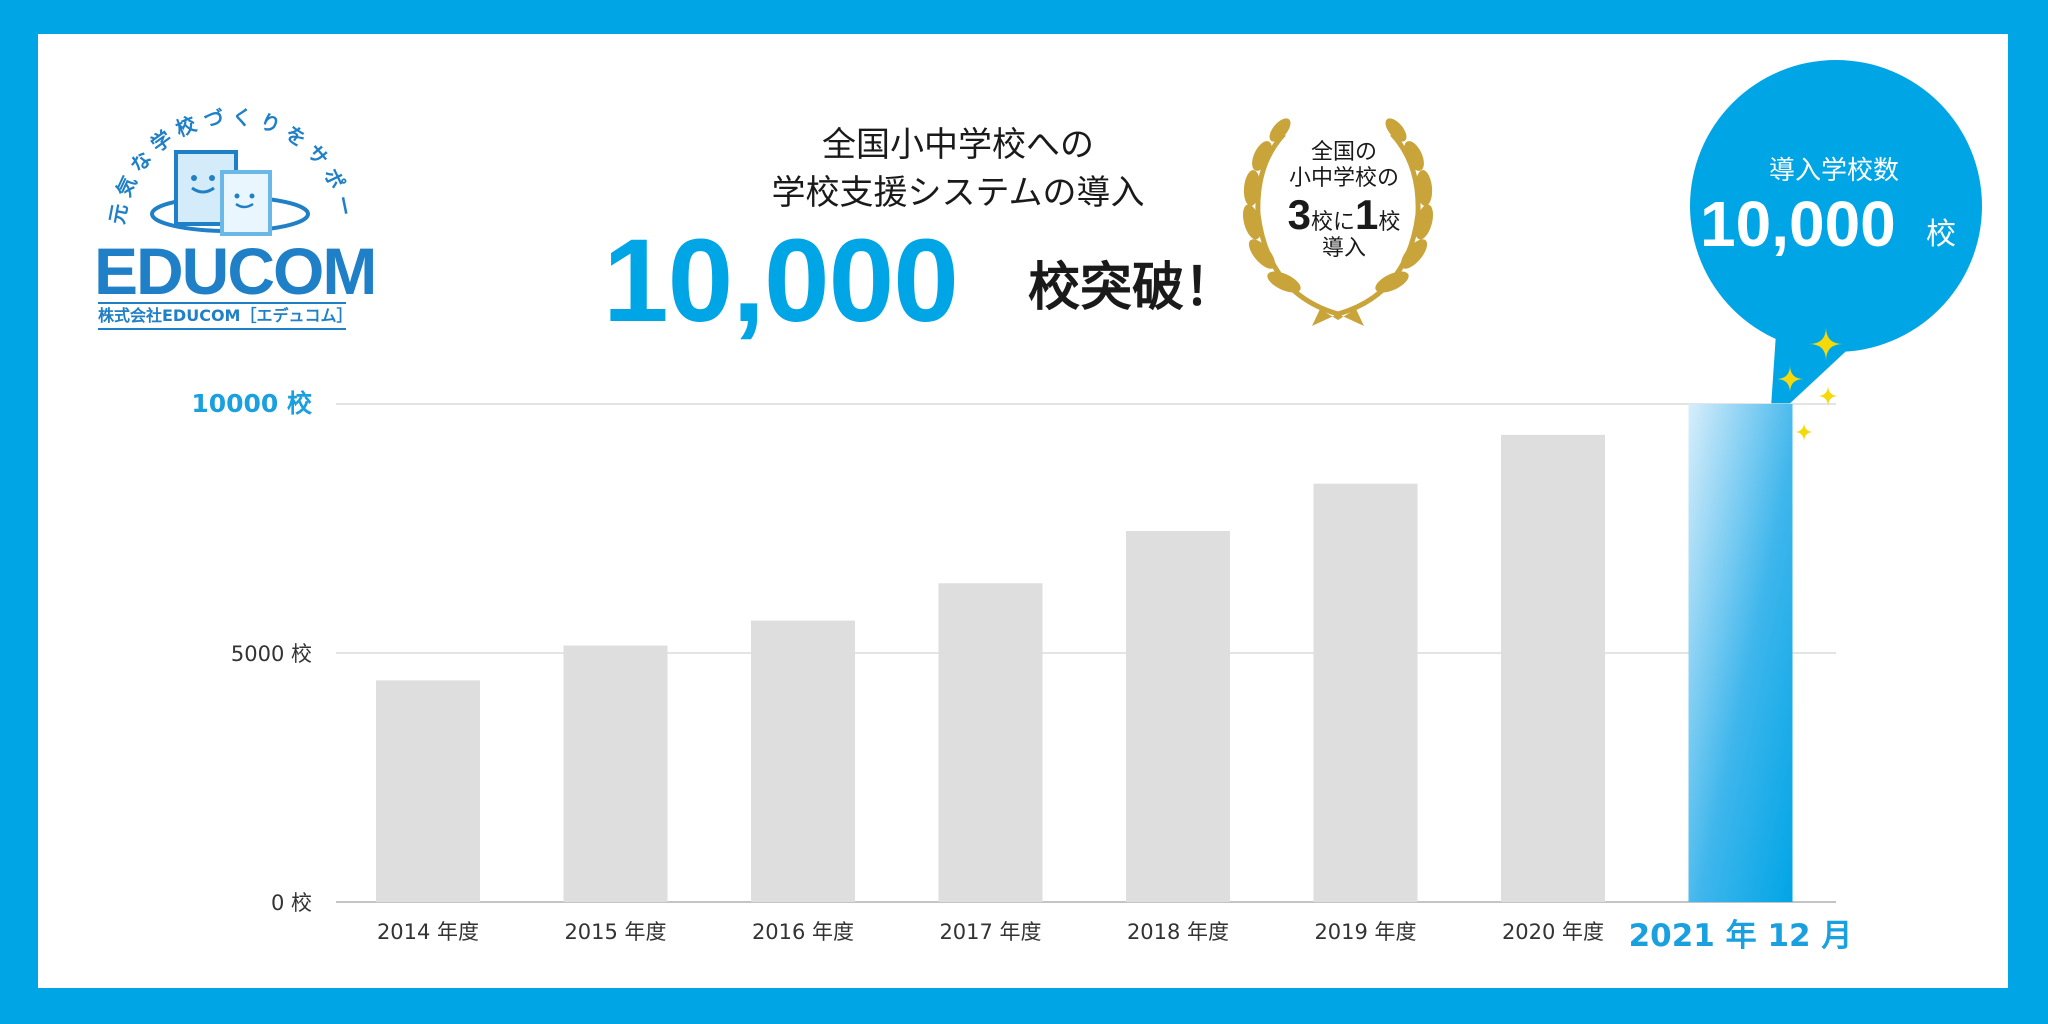 The height and width of the screenshot is (1024, 2048). What do you see at coordinates (1740, 653) in the screenshot?
I see `bar-highlight` at bounding box center [1740, 653].